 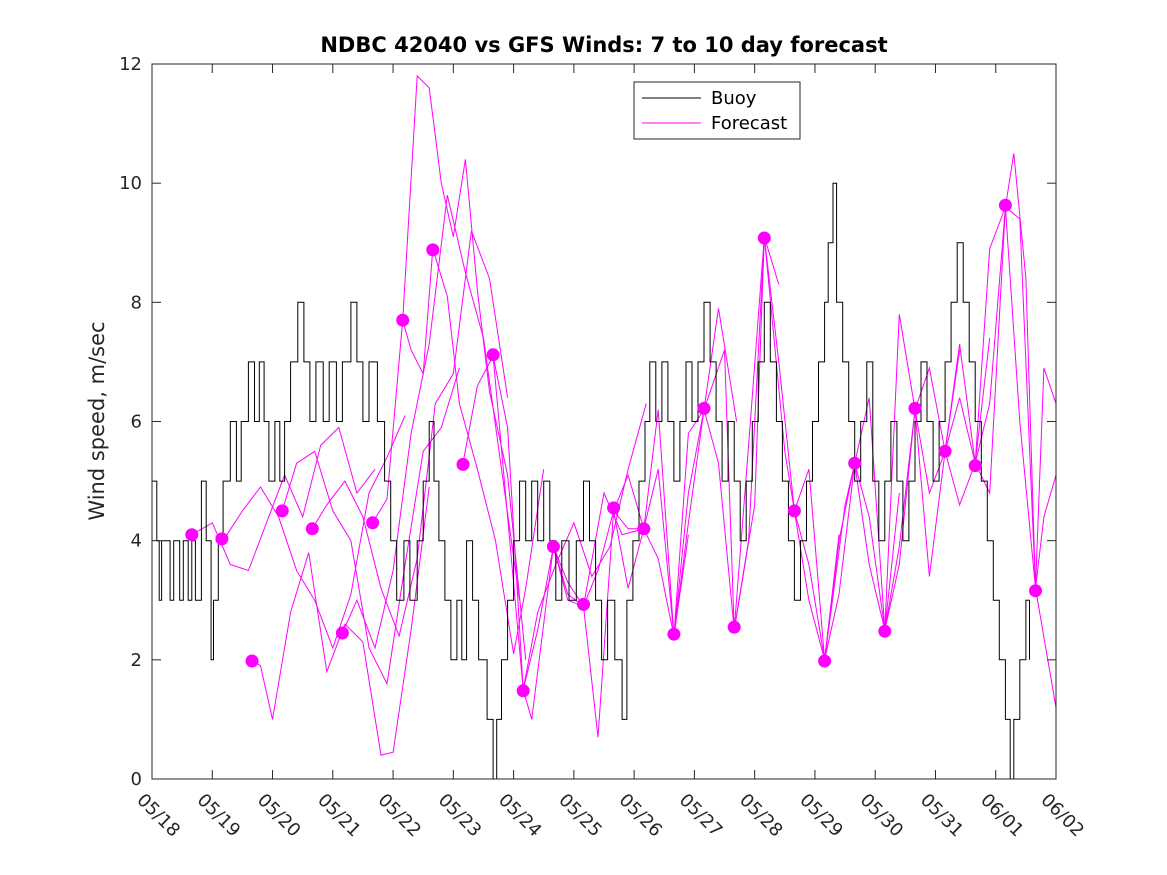 I want to click on legend-forecast-label: Forecast, so click(x=749, y=123).